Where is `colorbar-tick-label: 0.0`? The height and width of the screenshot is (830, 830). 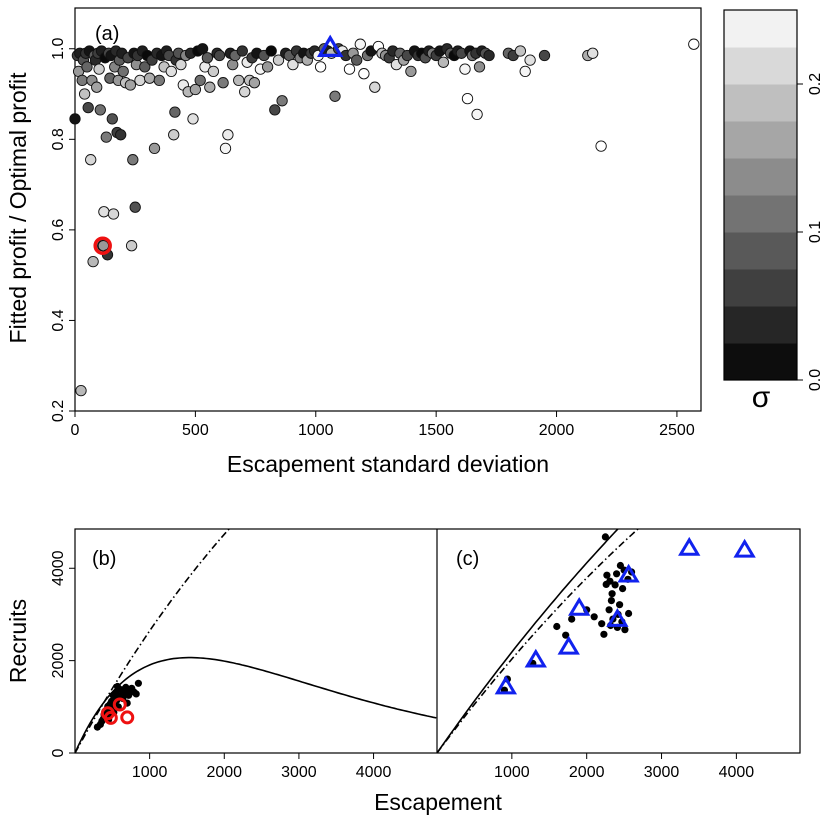 colorbar-tick-label: 0.0 is located at coordinates (815, 380).